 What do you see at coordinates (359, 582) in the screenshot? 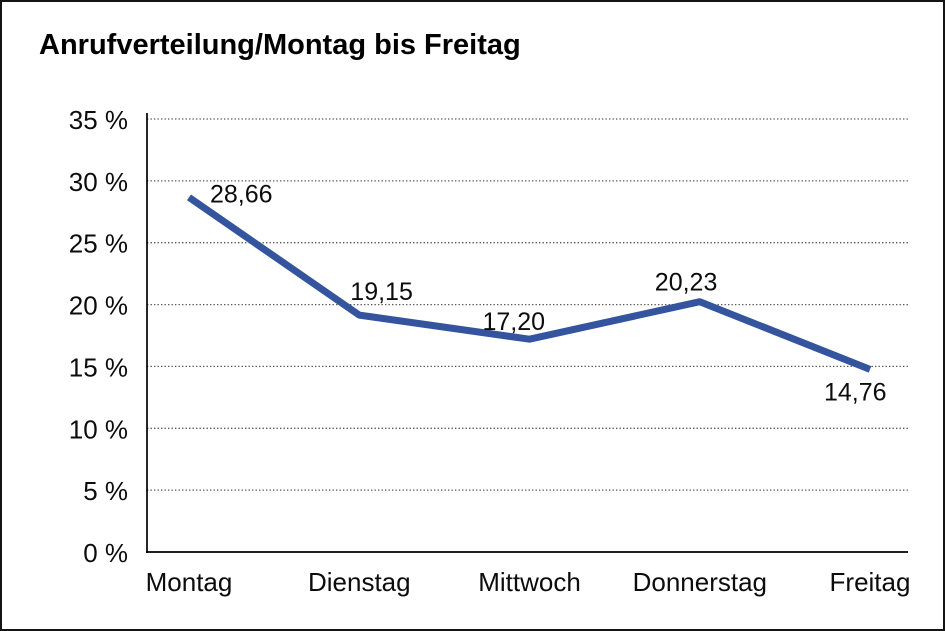
I see `x-axis-label: Dienstag` at bounding box center [359, 582].